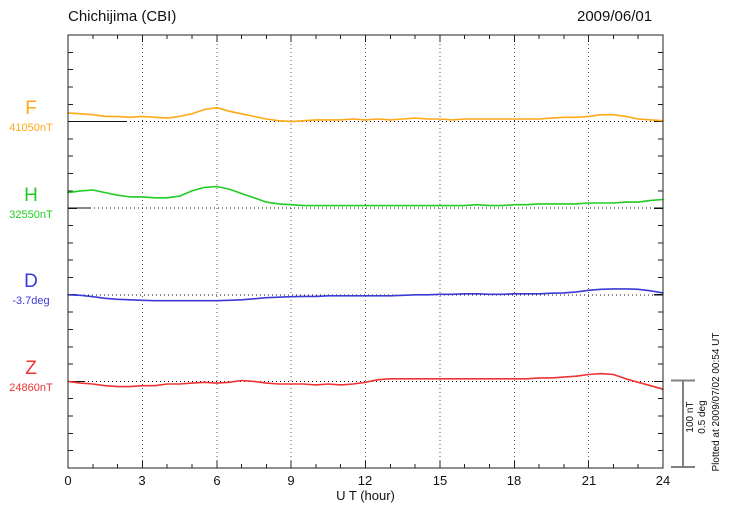 This screenshot has height=520, width=730. What do you see at coordinates (31, 108) in the screenshot?
I see `series-letter-f: F` at bounding box center [31, 108].